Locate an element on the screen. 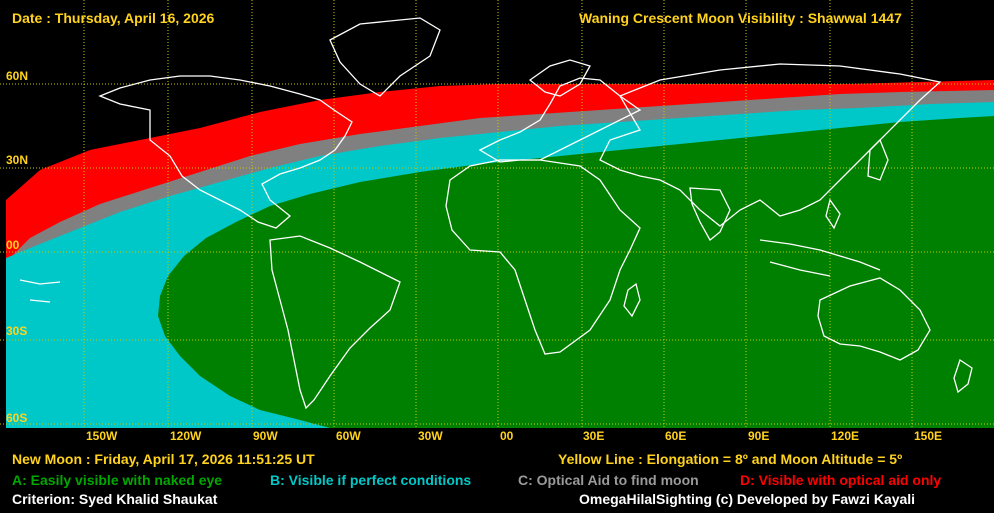 The height and width of the screenshot is (513, 994). lat-label-00: 00 is located at coordinates (13, 245).